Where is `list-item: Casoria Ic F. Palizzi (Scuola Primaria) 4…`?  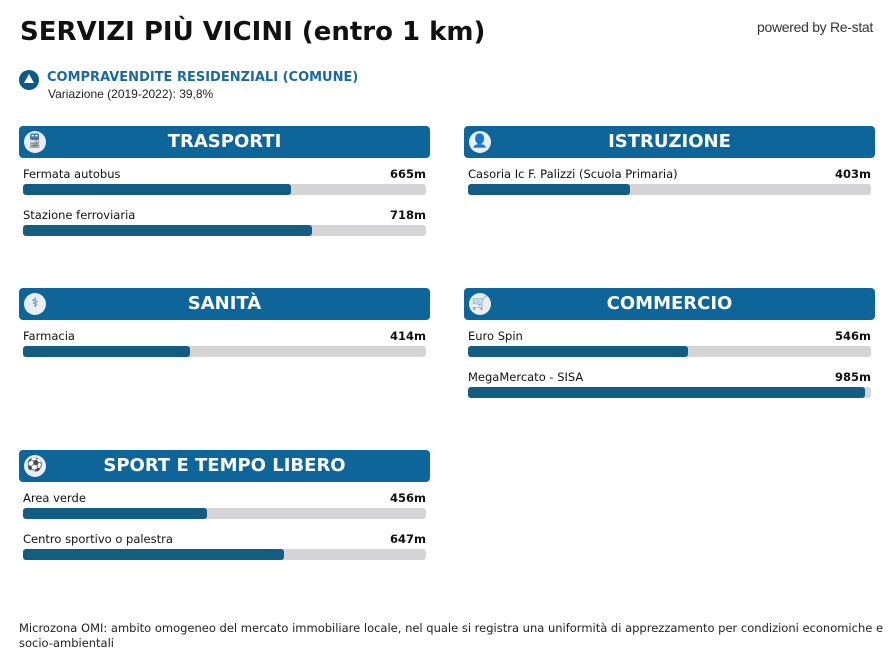
list-item: Casoria Ic F. Palizzi (Scuola Primaria) 4… is located at coordinates (669, 178).